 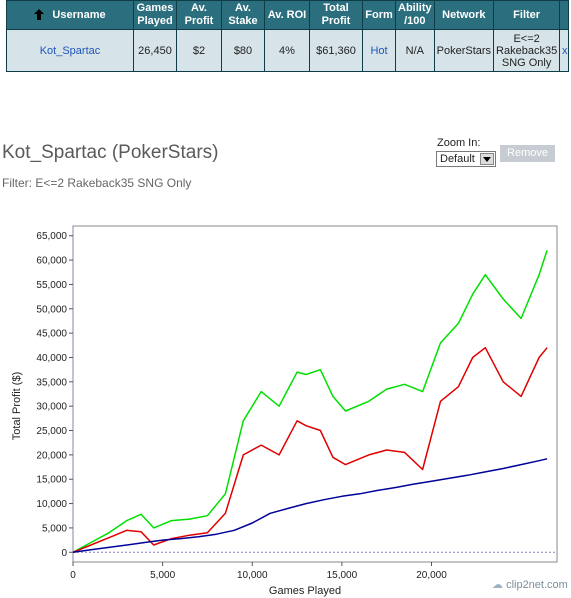 I want to click on zoom-selected-value: Default, so click(x=457, y=159).